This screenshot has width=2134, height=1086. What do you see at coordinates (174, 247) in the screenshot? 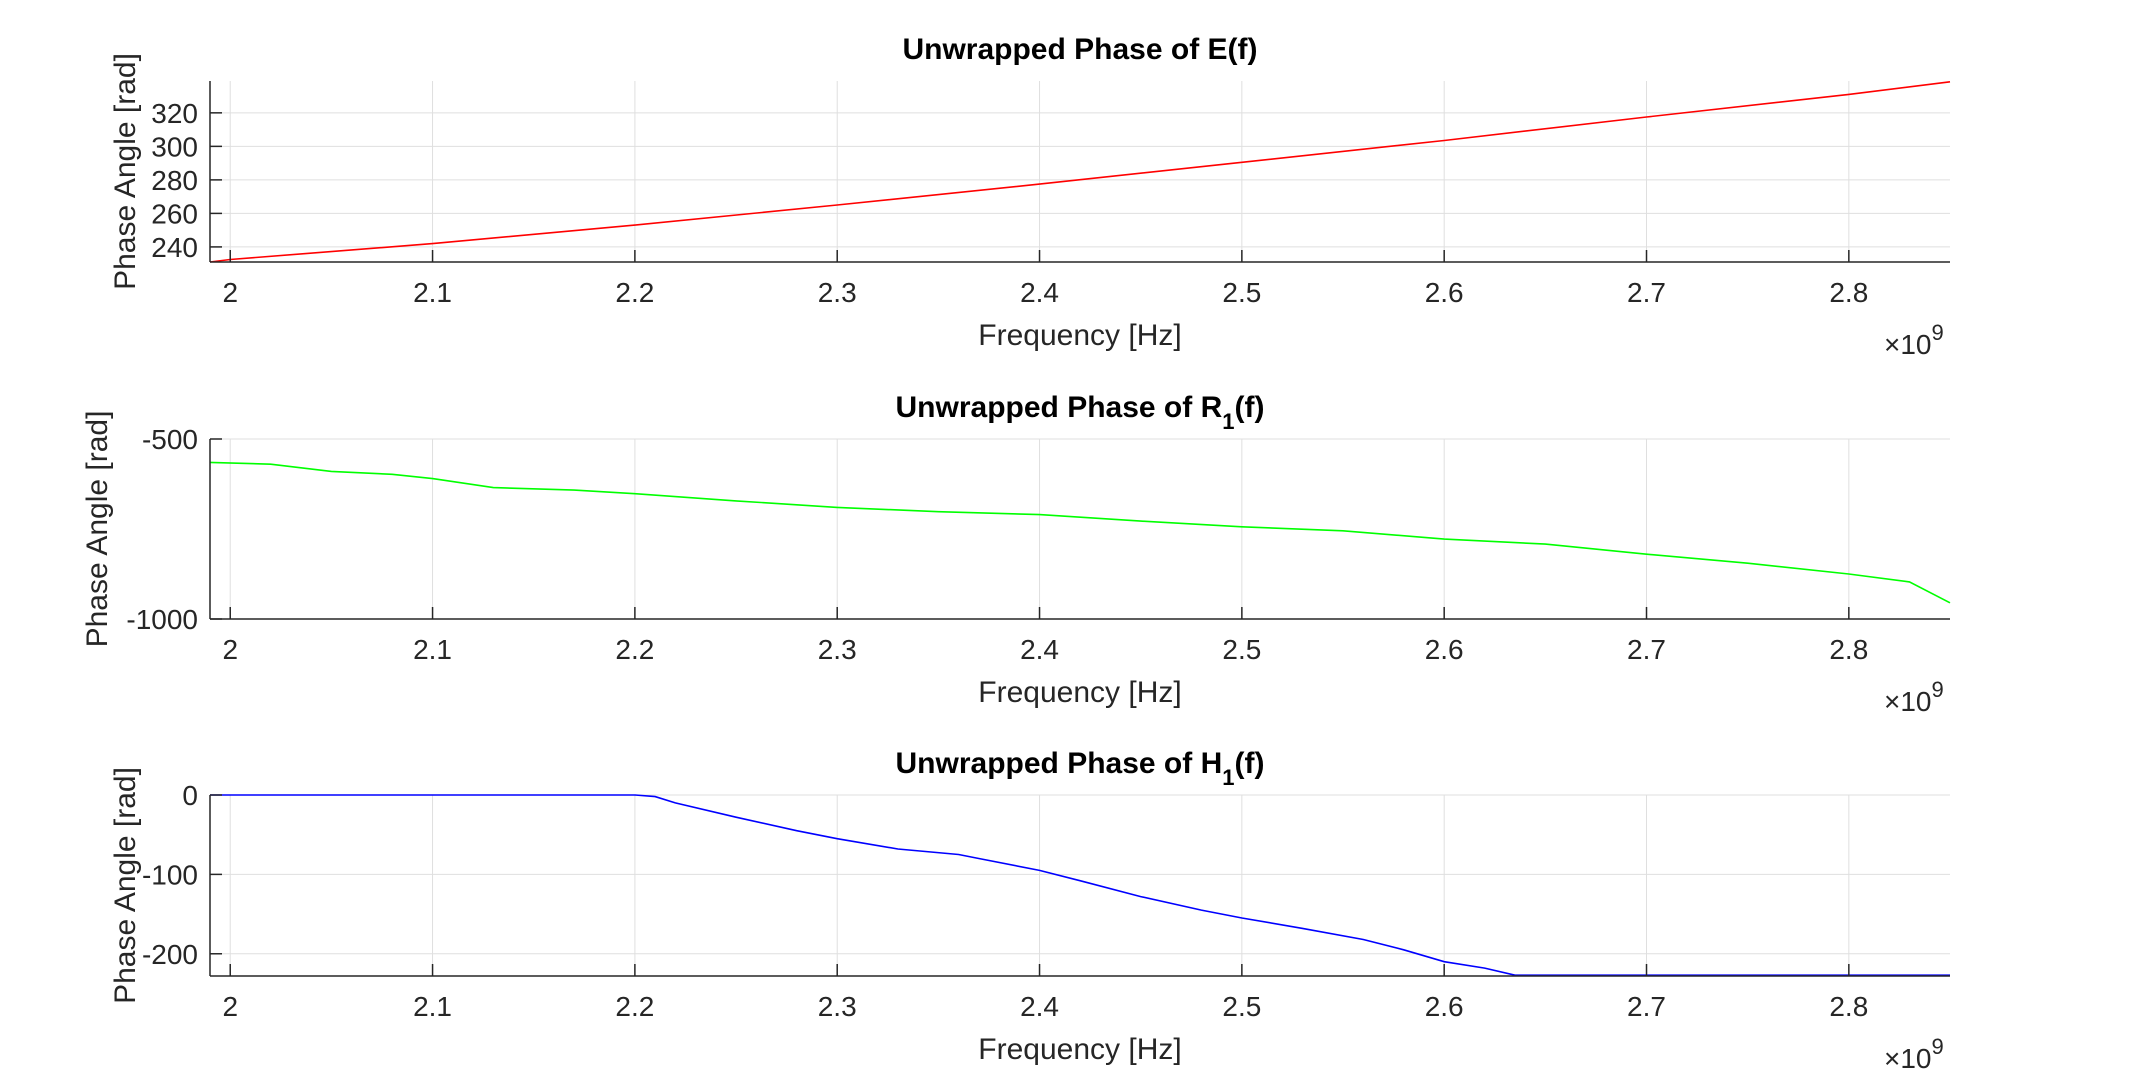
I see `y-tick-label: 240` at bounding box center [174, 247].